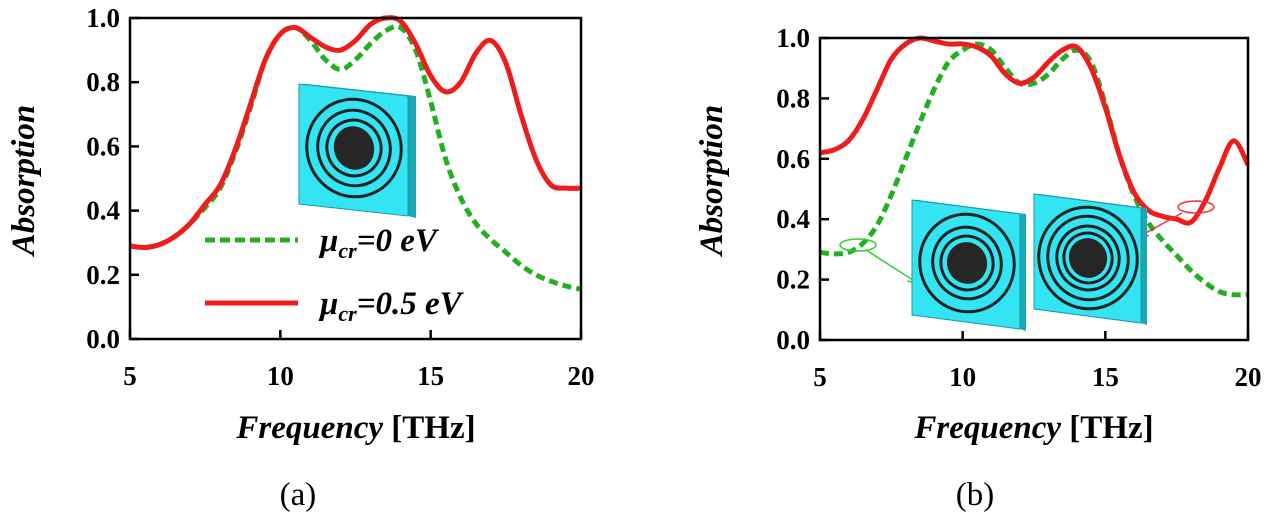 Image resolution: width=1270 pixels, height=516 pixels. Describe the element at coordinates (1035, 130) in the screenshot. I see `series-line-on` at that location.